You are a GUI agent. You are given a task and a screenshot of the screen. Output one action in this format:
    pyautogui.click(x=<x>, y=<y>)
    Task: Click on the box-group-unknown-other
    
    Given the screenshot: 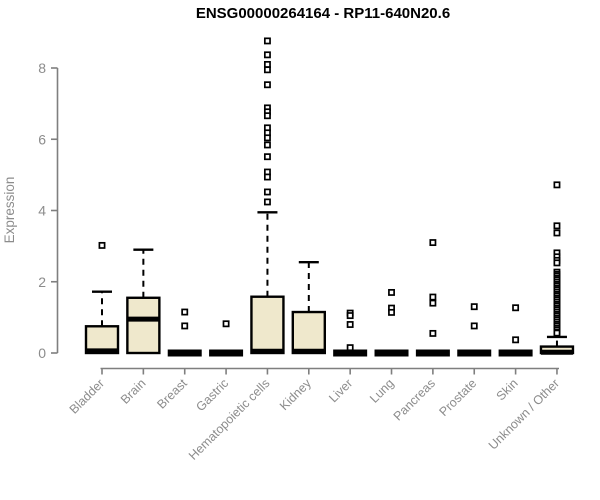 What is the action you would take?
    pyautogui.click(x=557, y=268)
    